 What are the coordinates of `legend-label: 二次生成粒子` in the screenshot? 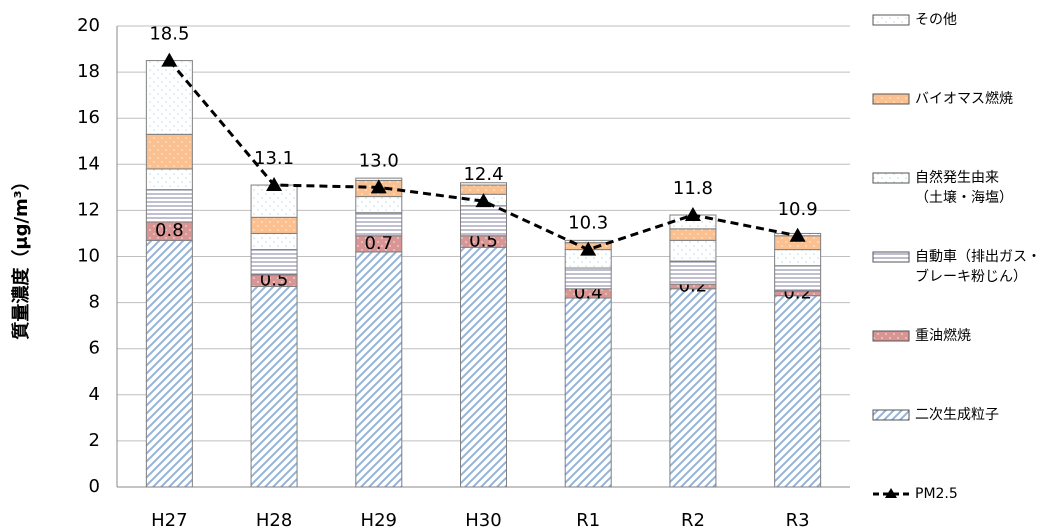 It's located at (957, 415).